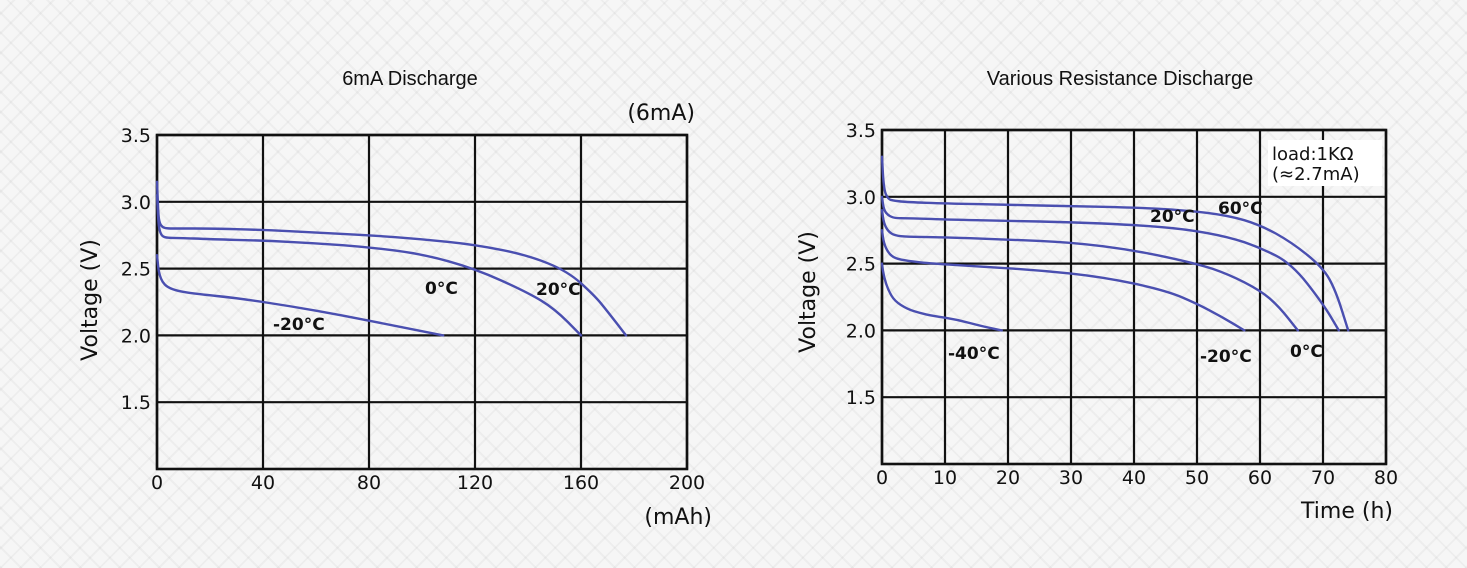 The image size is (1467, 568). What do you see at coordinates (678, 517) in the screenshot?
I see `x-axis-unit: (mAh)` at bounding box center [678, 517].